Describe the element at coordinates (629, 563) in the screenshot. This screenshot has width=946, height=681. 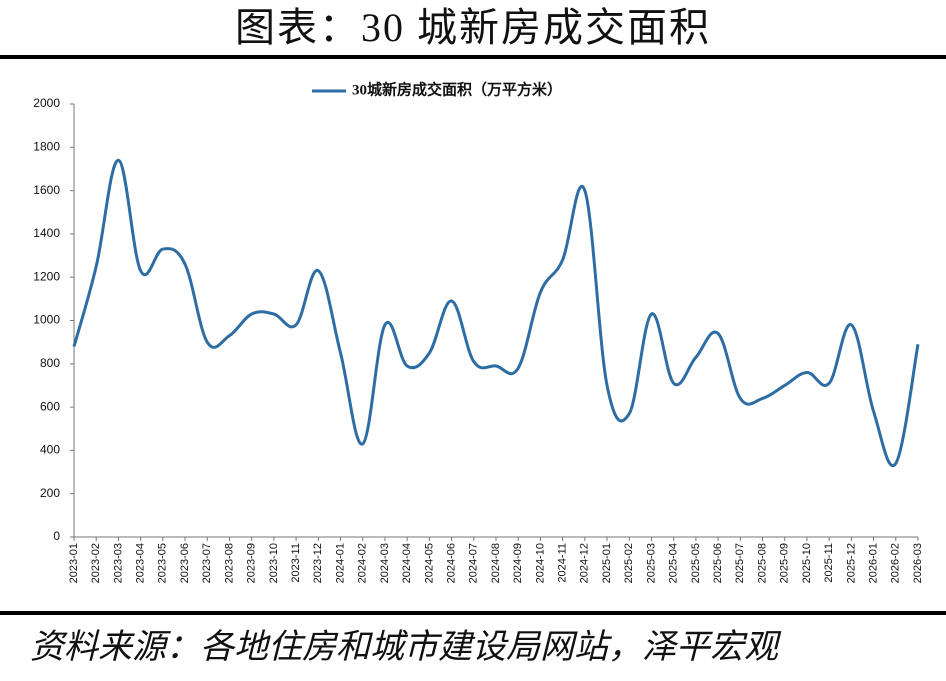
I see `x-tick-label: 2025-02` at that location.